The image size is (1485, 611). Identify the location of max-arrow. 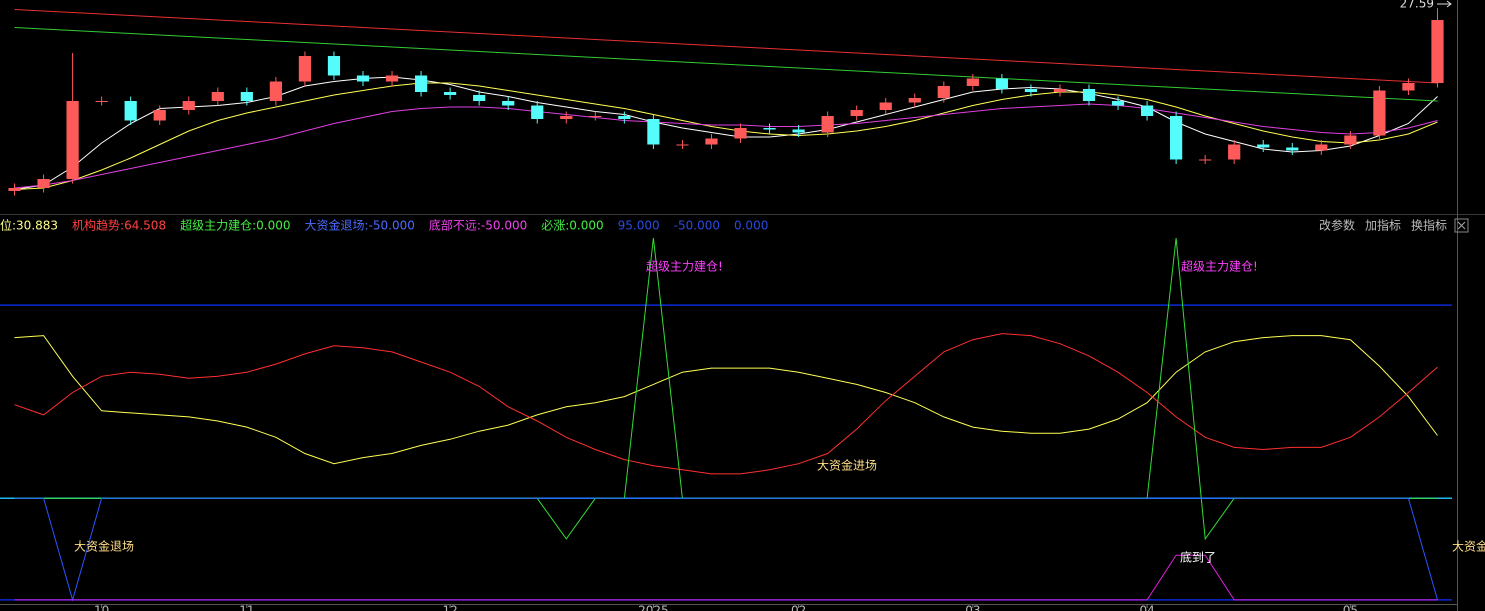
(1444, 4).